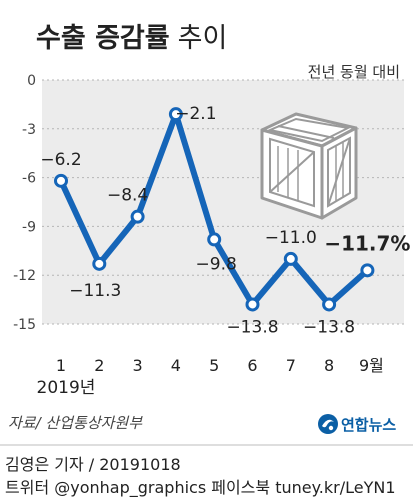  What do you see at coordinates (354, 72) in the screenshot?
I see `chart-subtitle: 전년 동월 대비` at bounding box center [354, 72].